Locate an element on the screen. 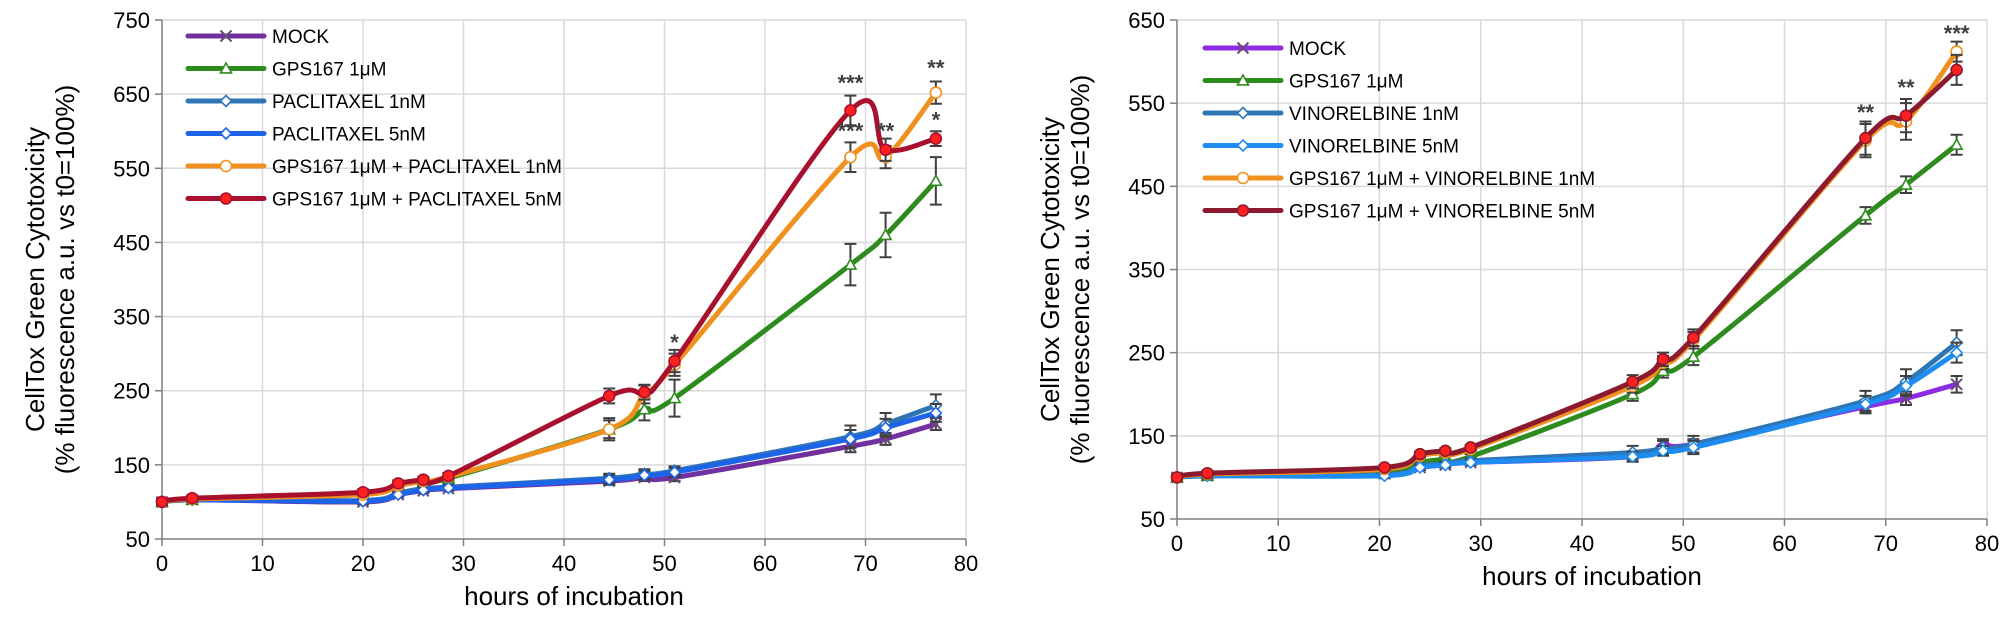 Image resolution: width=2000 pixels, height=618 pixels. legend-entry-label: GPS167 1μM + VINORELBINE 1nM is located at coordinates (1442, 179).